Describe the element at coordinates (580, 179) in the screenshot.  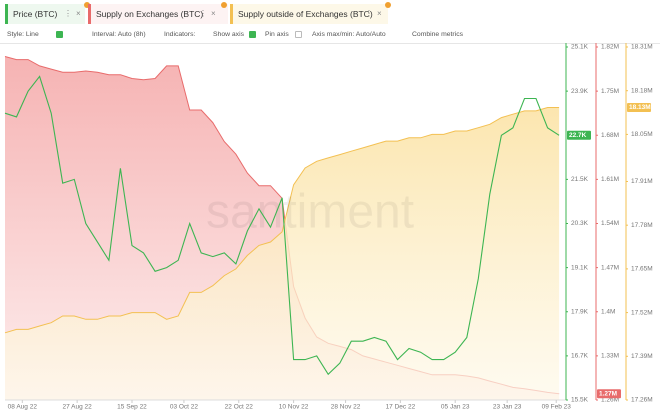
I see `y-tick-label: 21.5K` at that location.